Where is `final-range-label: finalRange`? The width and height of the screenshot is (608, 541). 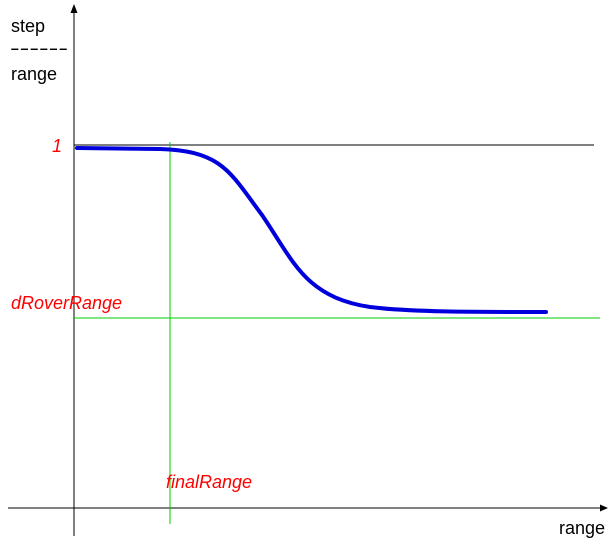 final-range-label: finalRange is located at coordinates (209, 482).